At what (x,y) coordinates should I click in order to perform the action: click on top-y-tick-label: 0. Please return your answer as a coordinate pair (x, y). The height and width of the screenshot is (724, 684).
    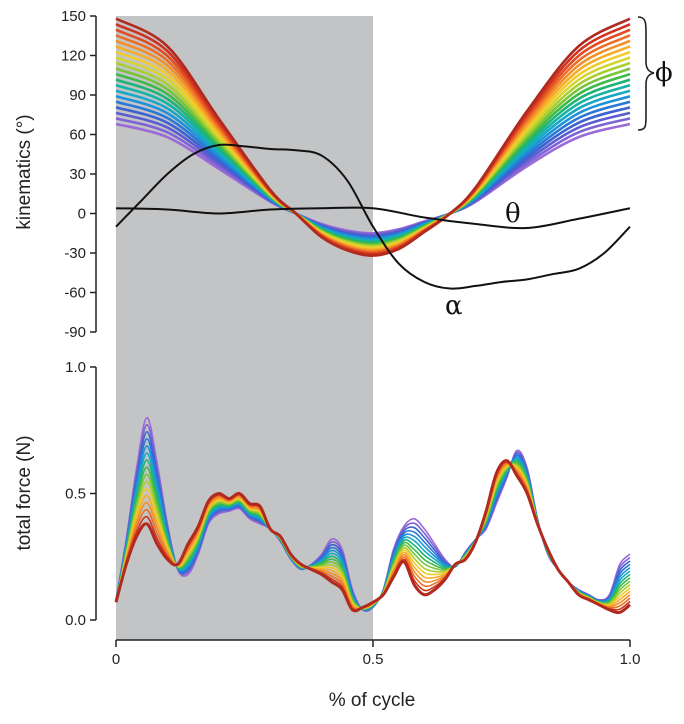
    Looking at the image, I should click on (82, 214).